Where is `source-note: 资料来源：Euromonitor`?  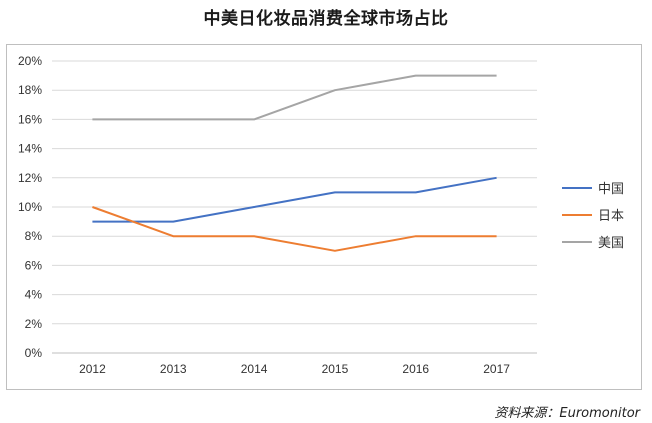
source-note: 资料来源：Euromonitor is located at coordinates (567, 413).